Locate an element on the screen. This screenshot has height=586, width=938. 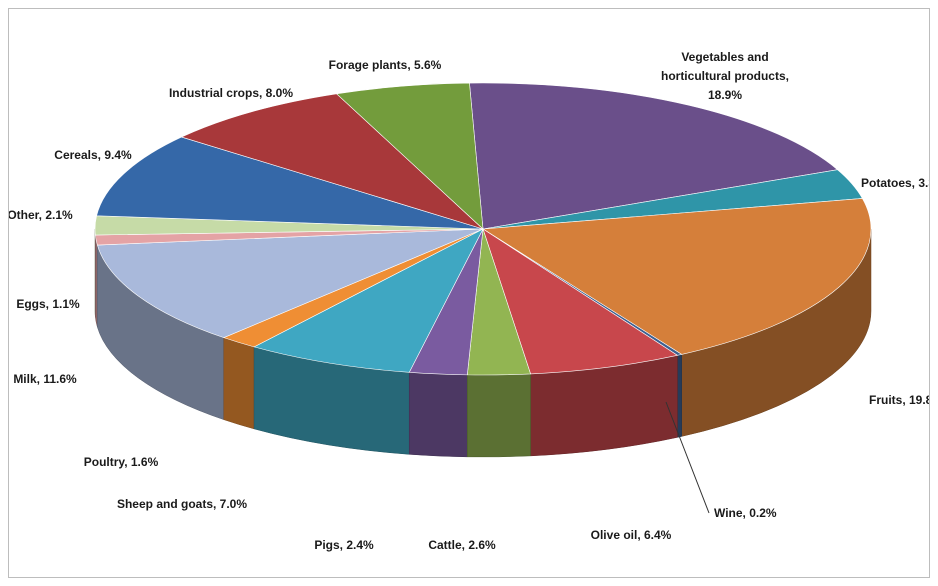
slice-industrial-crops is located at coordinates (332, 161).